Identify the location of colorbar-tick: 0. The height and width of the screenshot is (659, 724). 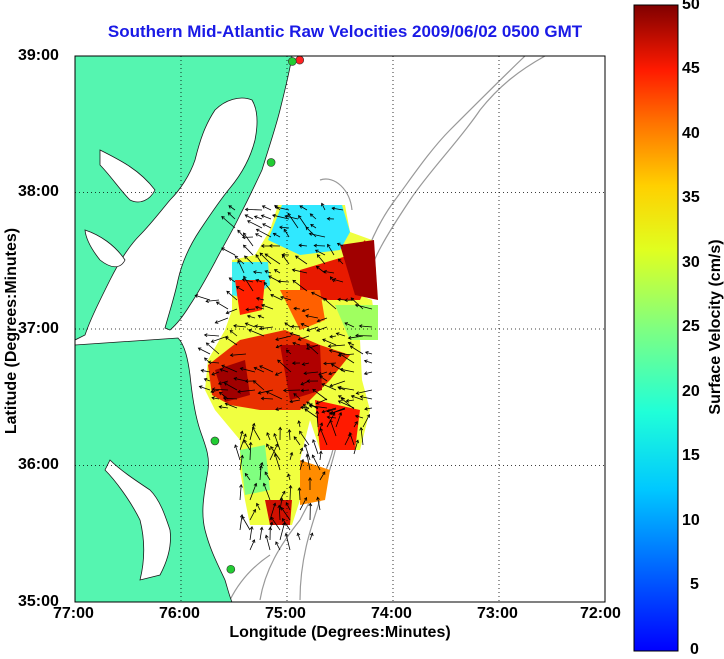
(694, 649).